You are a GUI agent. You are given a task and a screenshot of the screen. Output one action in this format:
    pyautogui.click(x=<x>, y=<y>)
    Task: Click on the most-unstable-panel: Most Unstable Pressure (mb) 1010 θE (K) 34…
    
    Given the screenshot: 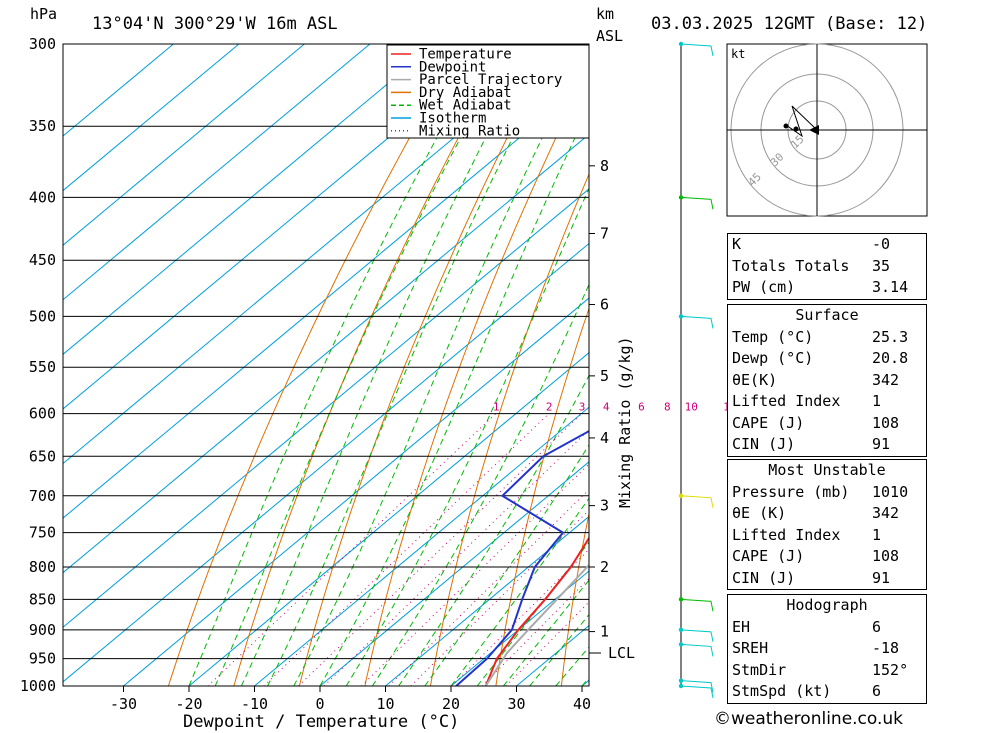 What is the action you would take?
    pyautogui.click(x=827, y=524)
    